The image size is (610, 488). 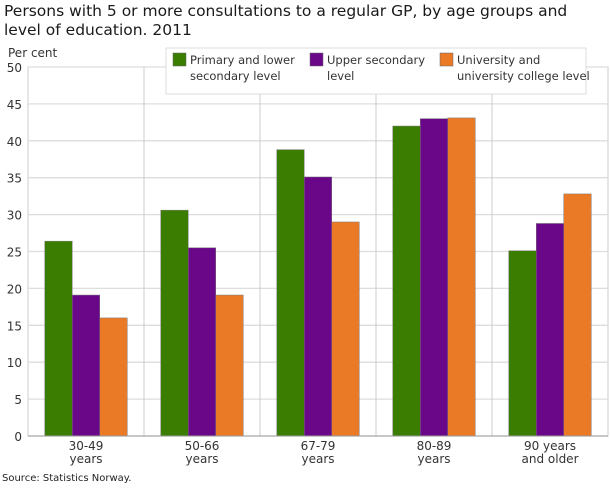 What do you see at coordinates (18, 400) in the screenshot?
I see `y-tick-label: 5` at bounding box center [18, 400].